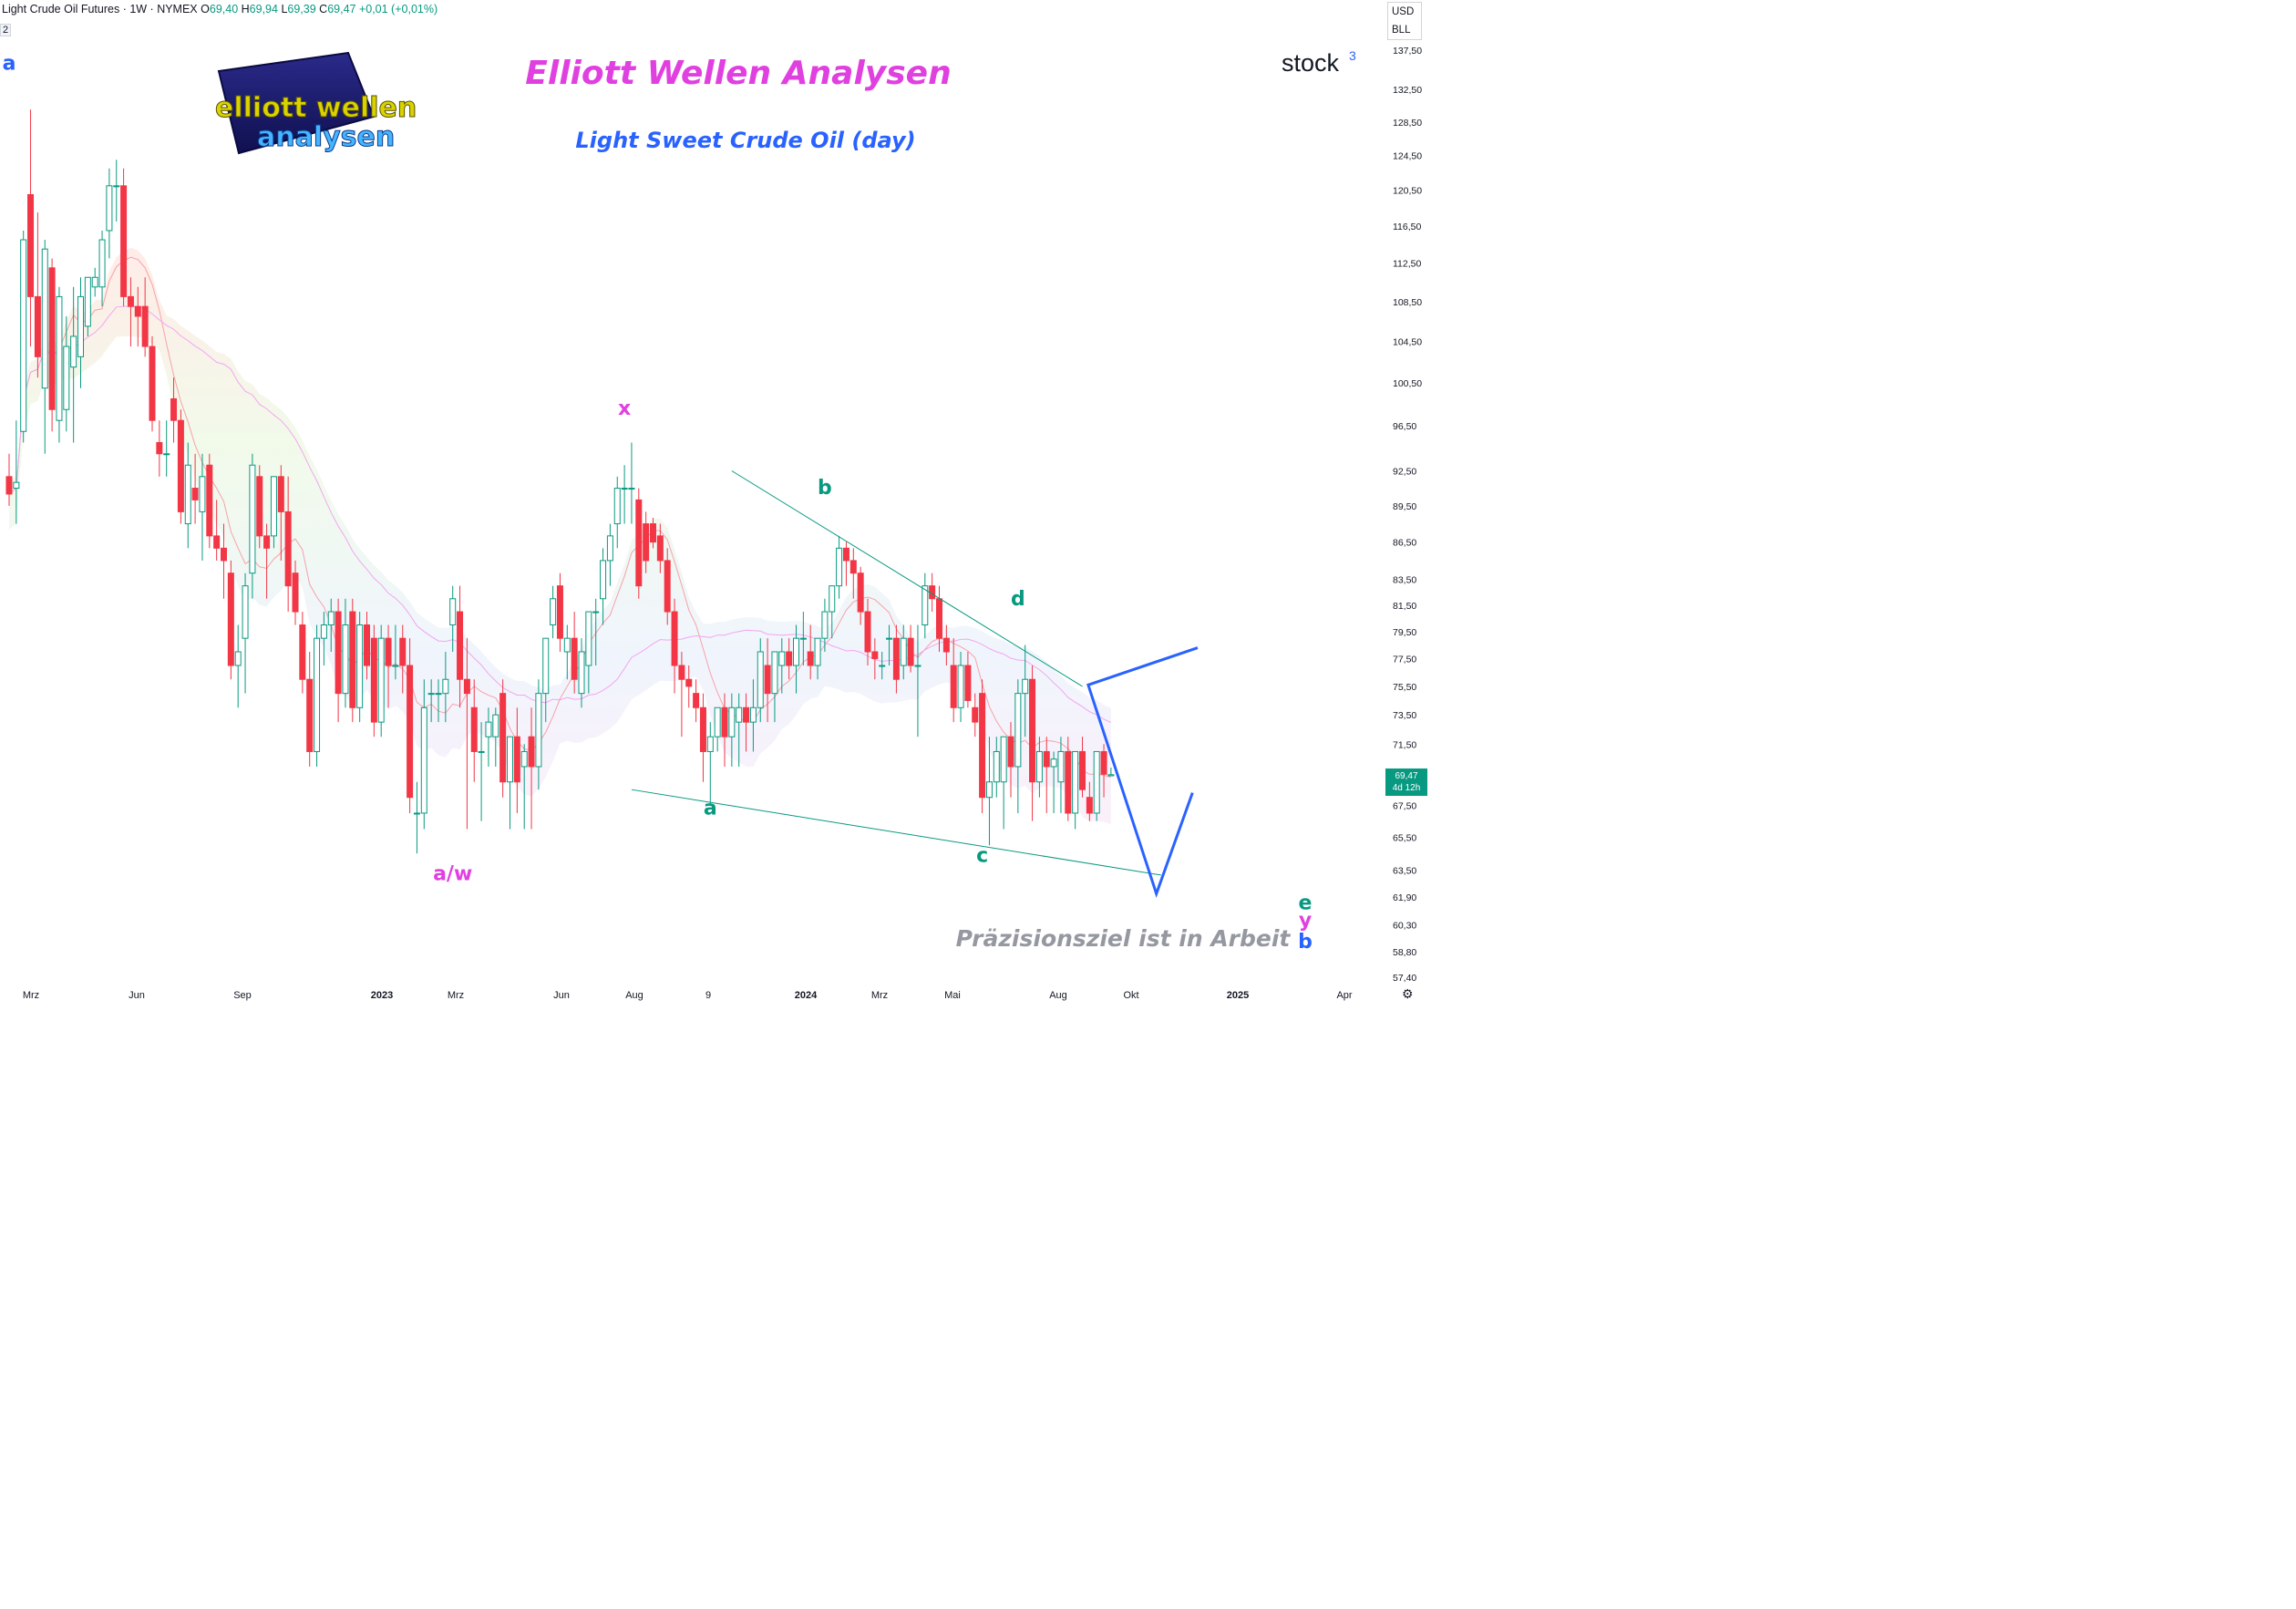  Describe the element at coordinates (100, 9) in the screenshot. I see `symbol-title: Light Crude Oil Futures · 1W · NYMEX` at that location.